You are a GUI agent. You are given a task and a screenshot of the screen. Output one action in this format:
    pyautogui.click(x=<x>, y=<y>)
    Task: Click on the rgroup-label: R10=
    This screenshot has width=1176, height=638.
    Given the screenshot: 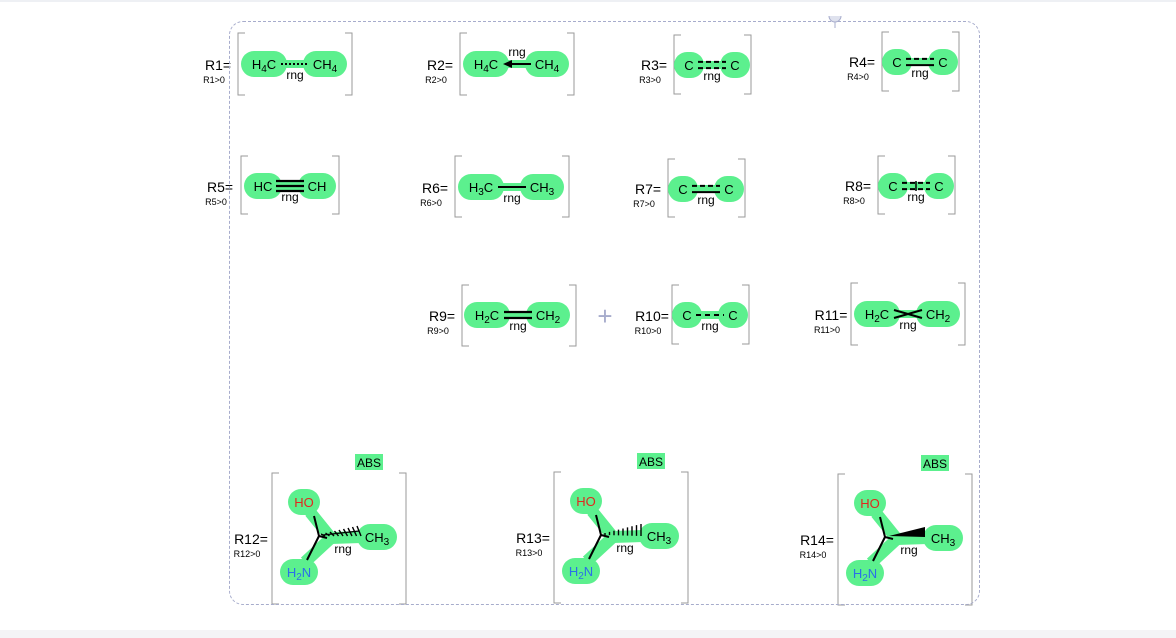 What is the action you would take?
    pyautogui.click(x=652, y=316)
    